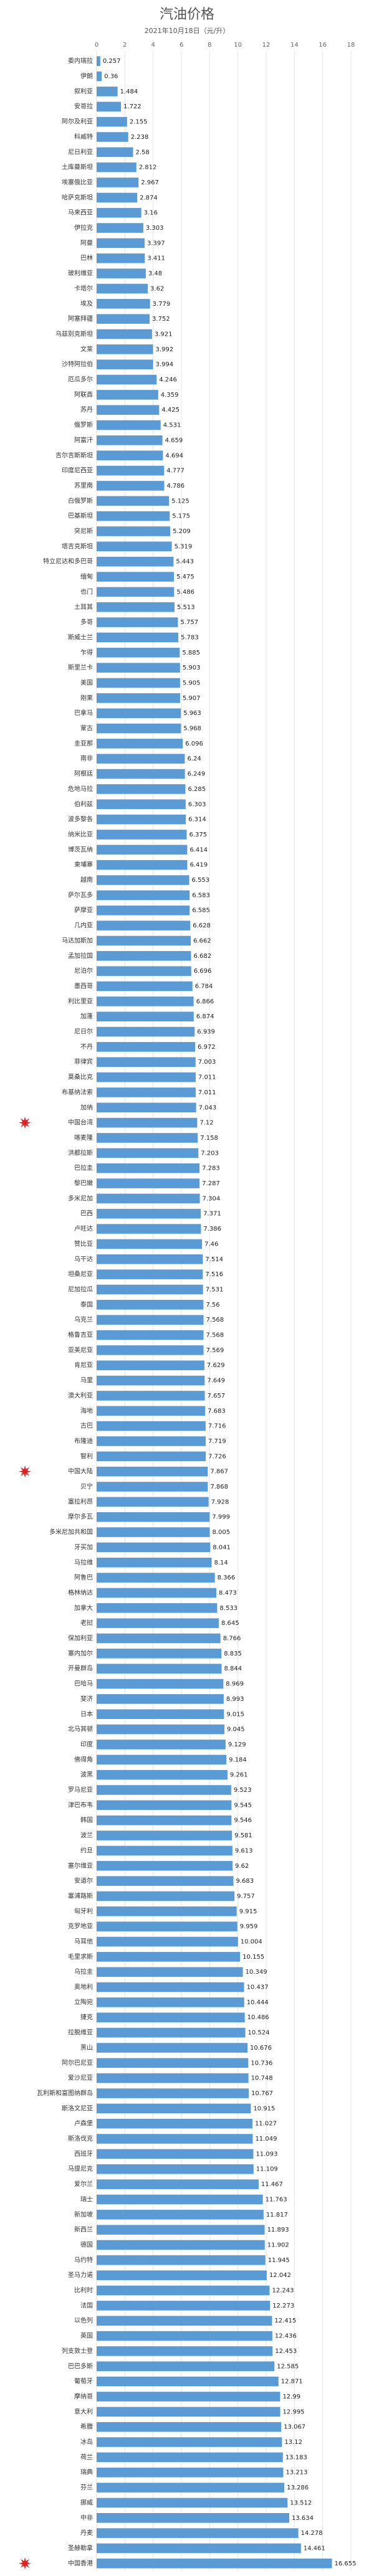 This screenshot has height=2576, width=374. I want to click on y-tick-label: 罗马尼亚, so click(80, 1790).